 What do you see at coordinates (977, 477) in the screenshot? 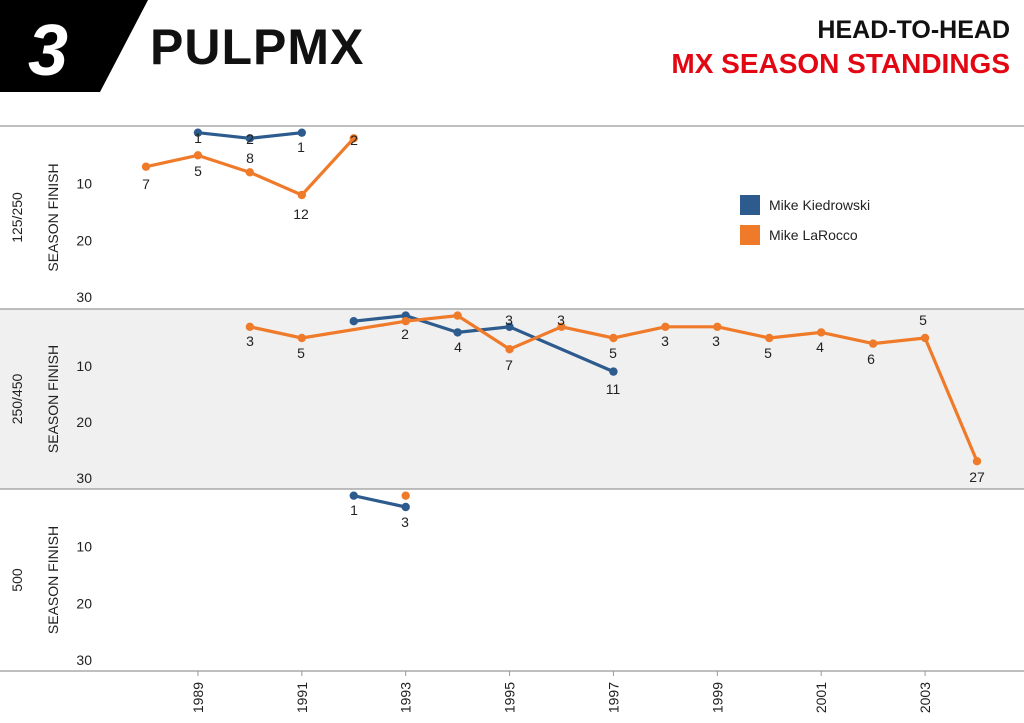
I see `data-label: 27` at bounding box center [977, 477].